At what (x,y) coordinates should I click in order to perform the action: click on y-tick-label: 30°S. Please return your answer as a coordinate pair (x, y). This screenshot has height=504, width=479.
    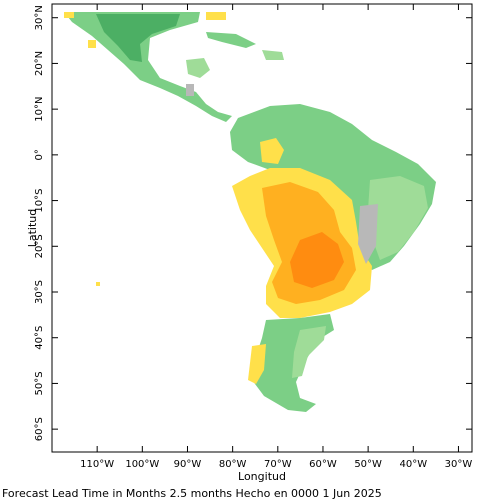
    Looking at the image, I should click on (39, 292).